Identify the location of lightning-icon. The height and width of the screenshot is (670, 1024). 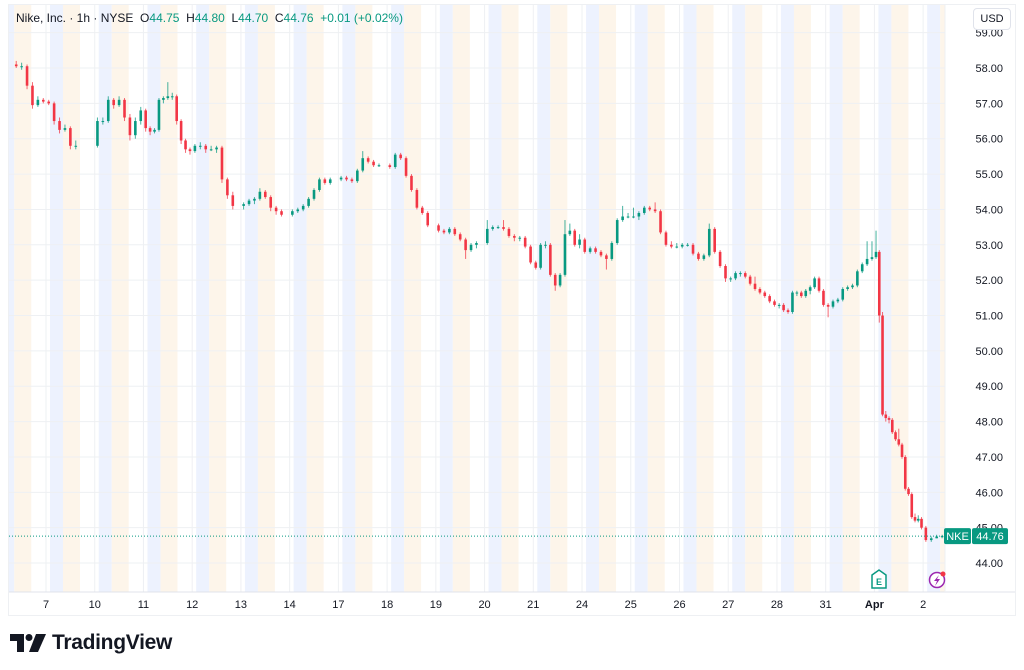
(937, 580).